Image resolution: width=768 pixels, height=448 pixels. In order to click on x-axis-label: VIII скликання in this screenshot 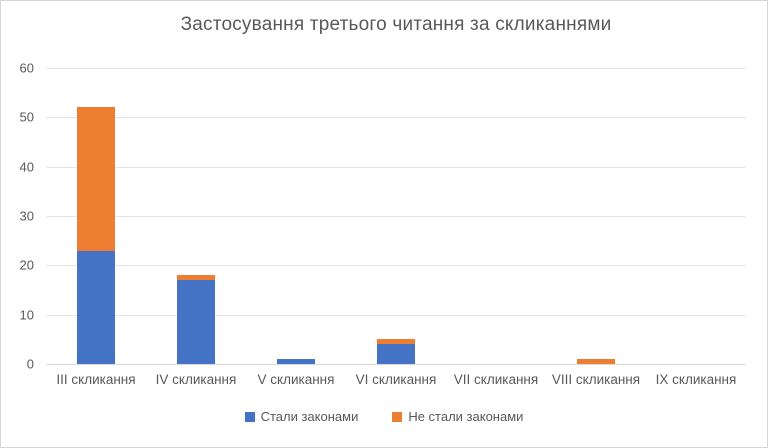, I will do `click(596, 379)`.